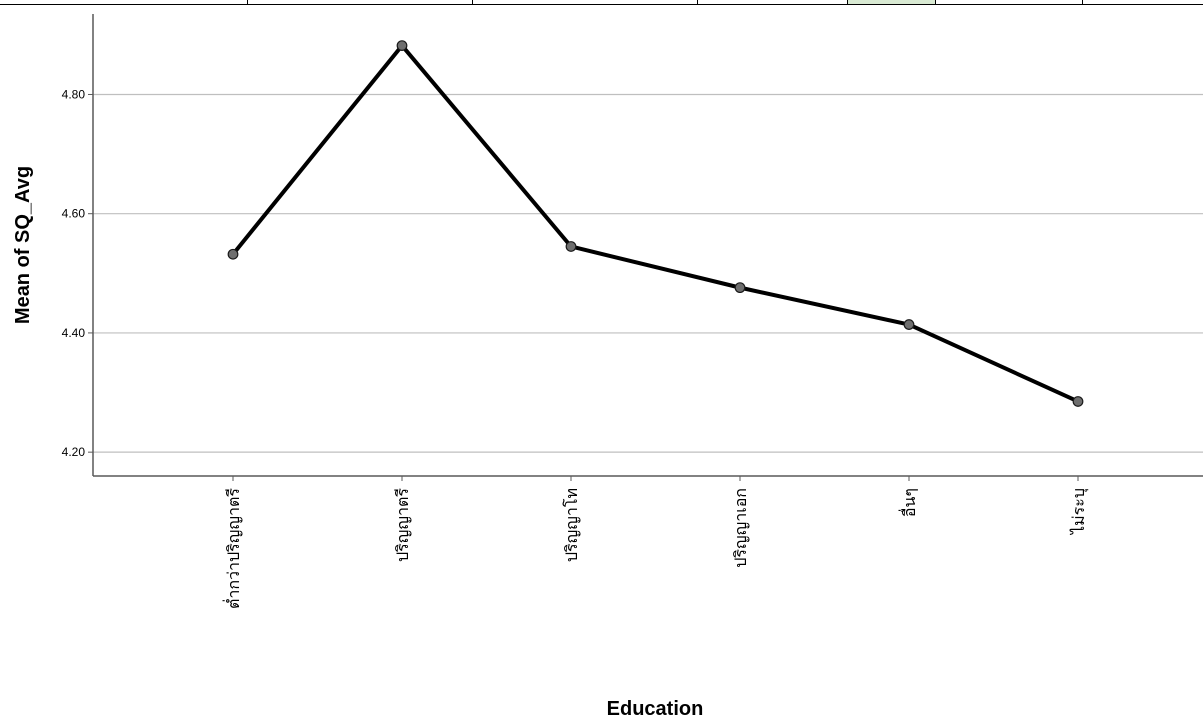 This screenshot has width=1203, height=719. What do you see at coordinates (74, 452) in the screenshot?
I see `y-tick-label: 4.20` at bounding box center [74, 452].